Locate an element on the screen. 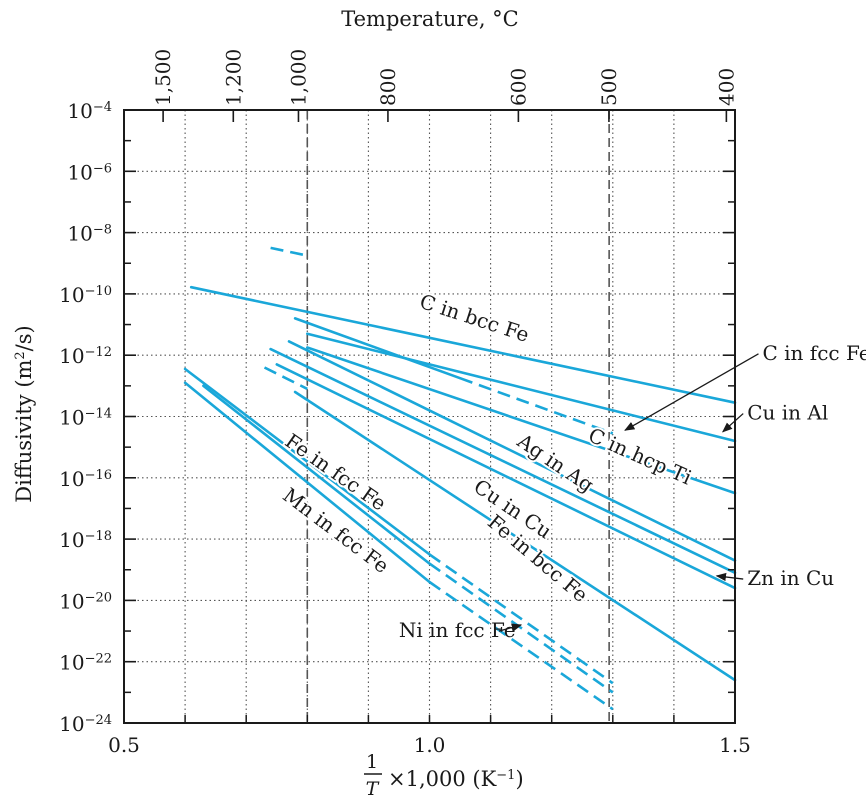 This screenshot has height=812, width=866. label-cu-in-al: Cu in Al is located at coordinates (787, 413).